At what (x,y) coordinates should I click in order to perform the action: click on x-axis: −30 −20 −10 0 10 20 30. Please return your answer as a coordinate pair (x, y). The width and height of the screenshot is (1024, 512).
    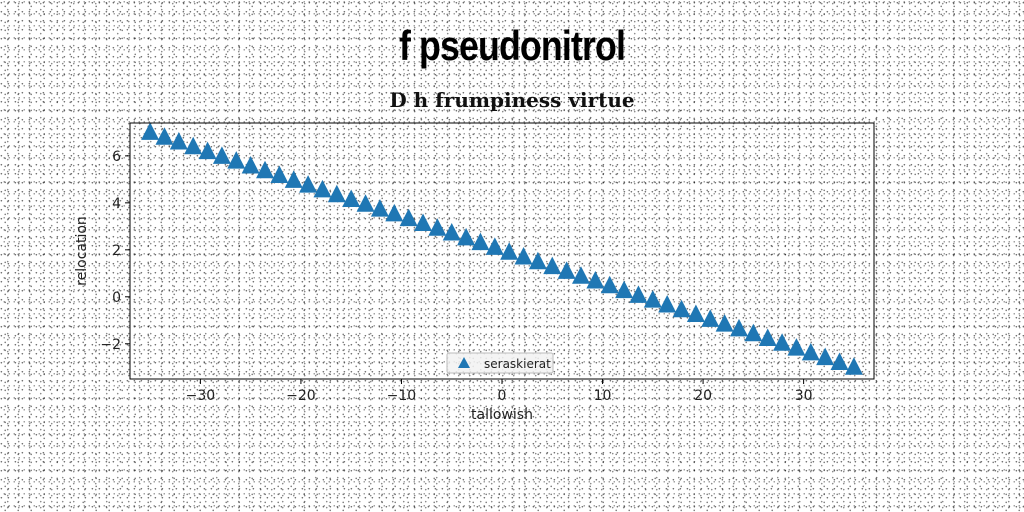
    Looking at the image, I should click on (499, 391).